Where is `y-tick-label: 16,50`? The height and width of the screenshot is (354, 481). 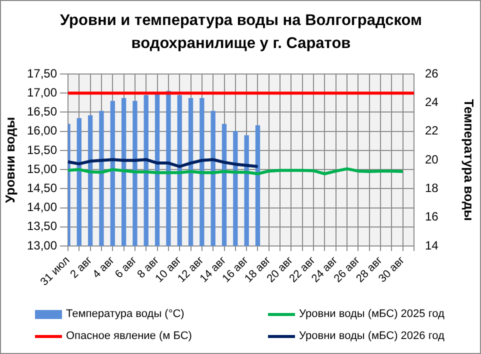 y-tick-label: 16,50 is located at coordinates (42, 111).